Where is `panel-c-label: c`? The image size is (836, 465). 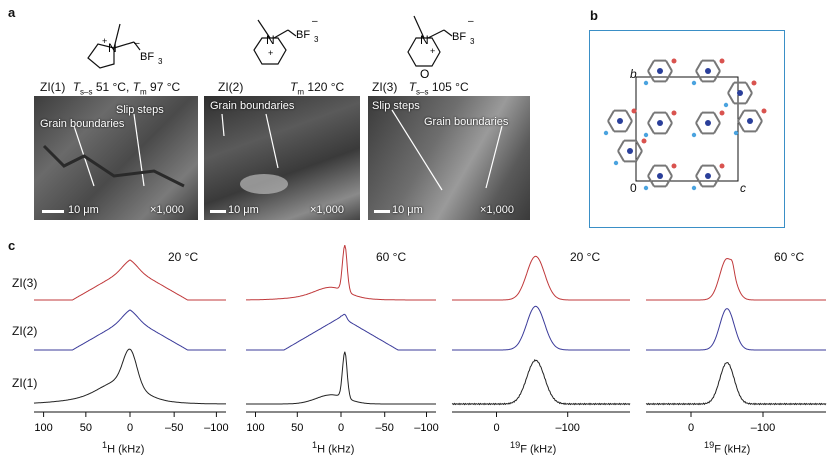 panel-c-label: c is located at coordinates (12, 245).